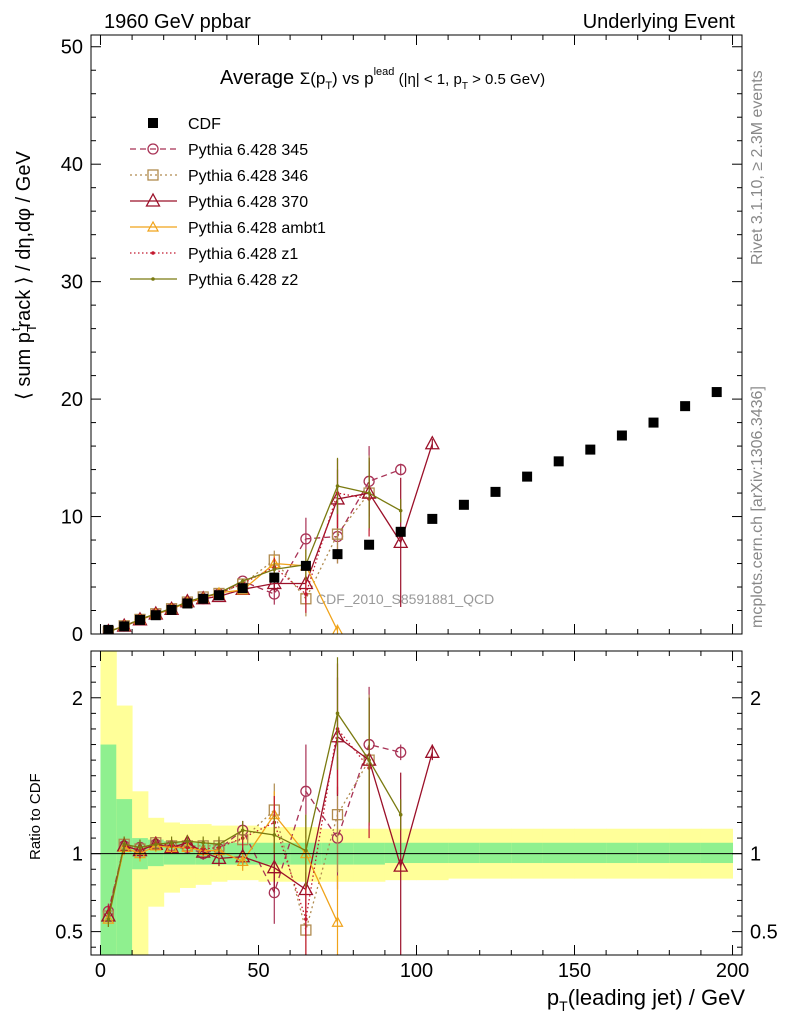 This screenshot has width=786, height=1024. I want to click on legend-label-p370: Pythia 6.428 370, so click(248, 202).